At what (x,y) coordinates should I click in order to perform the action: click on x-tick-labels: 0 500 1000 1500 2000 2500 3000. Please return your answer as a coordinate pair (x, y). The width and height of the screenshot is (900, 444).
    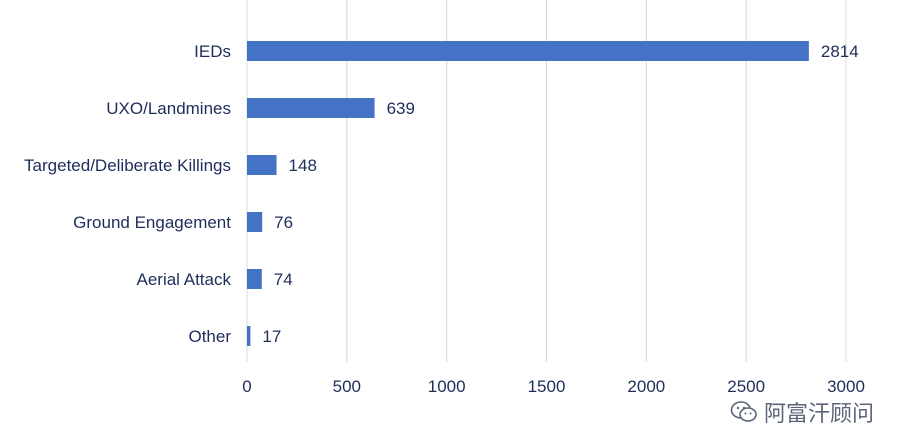
    Looking at the image, I should click on (553, 386).